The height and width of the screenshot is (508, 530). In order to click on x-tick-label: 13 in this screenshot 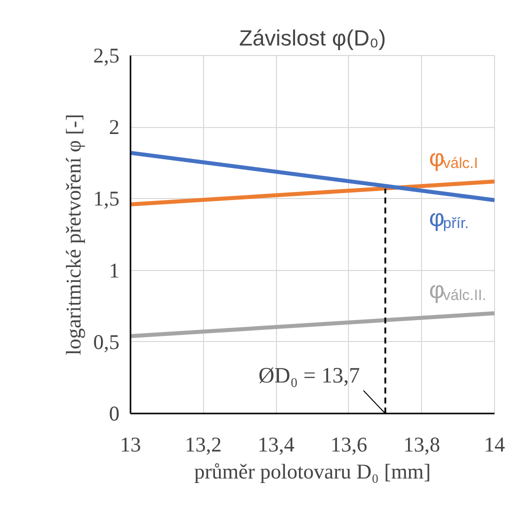, I will do `click(130, 444)`.